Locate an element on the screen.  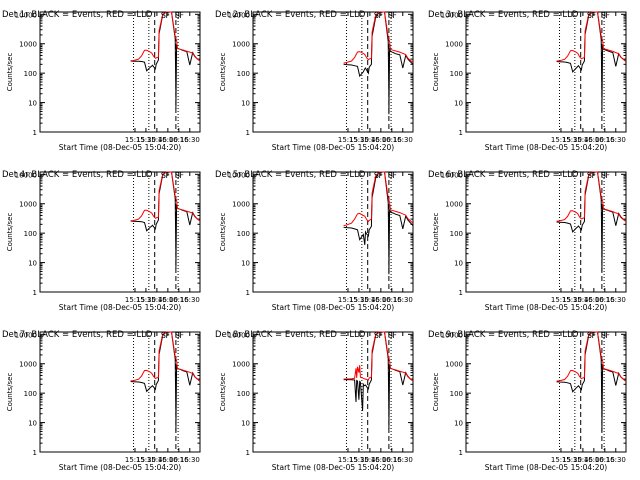
panel-title: Det 8r BLACK = Events, RED = LLD is located at coordinates (290, 335).